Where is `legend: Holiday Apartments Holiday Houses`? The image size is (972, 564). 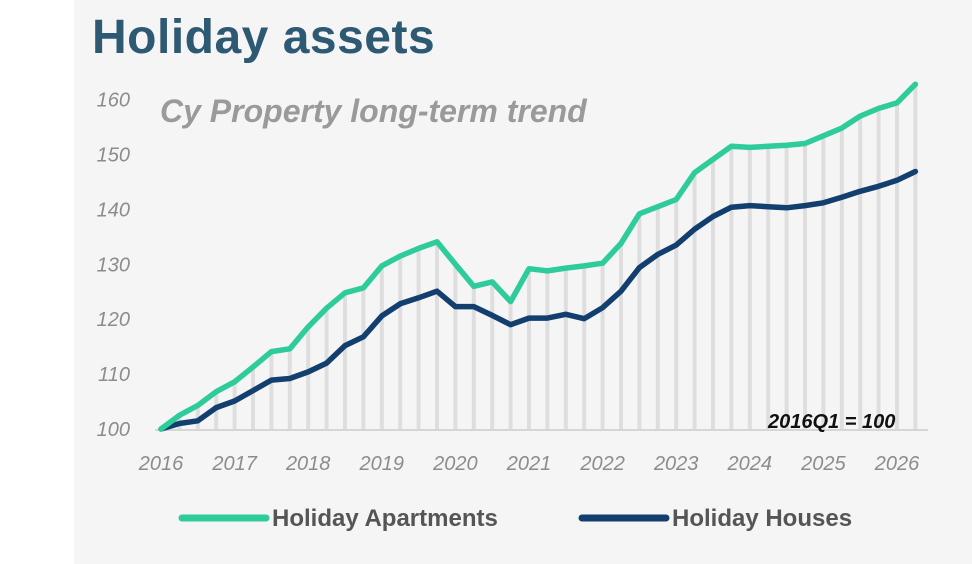 legend: Holiday Apartments Holiday Houses is located at coordinates (515, 518).